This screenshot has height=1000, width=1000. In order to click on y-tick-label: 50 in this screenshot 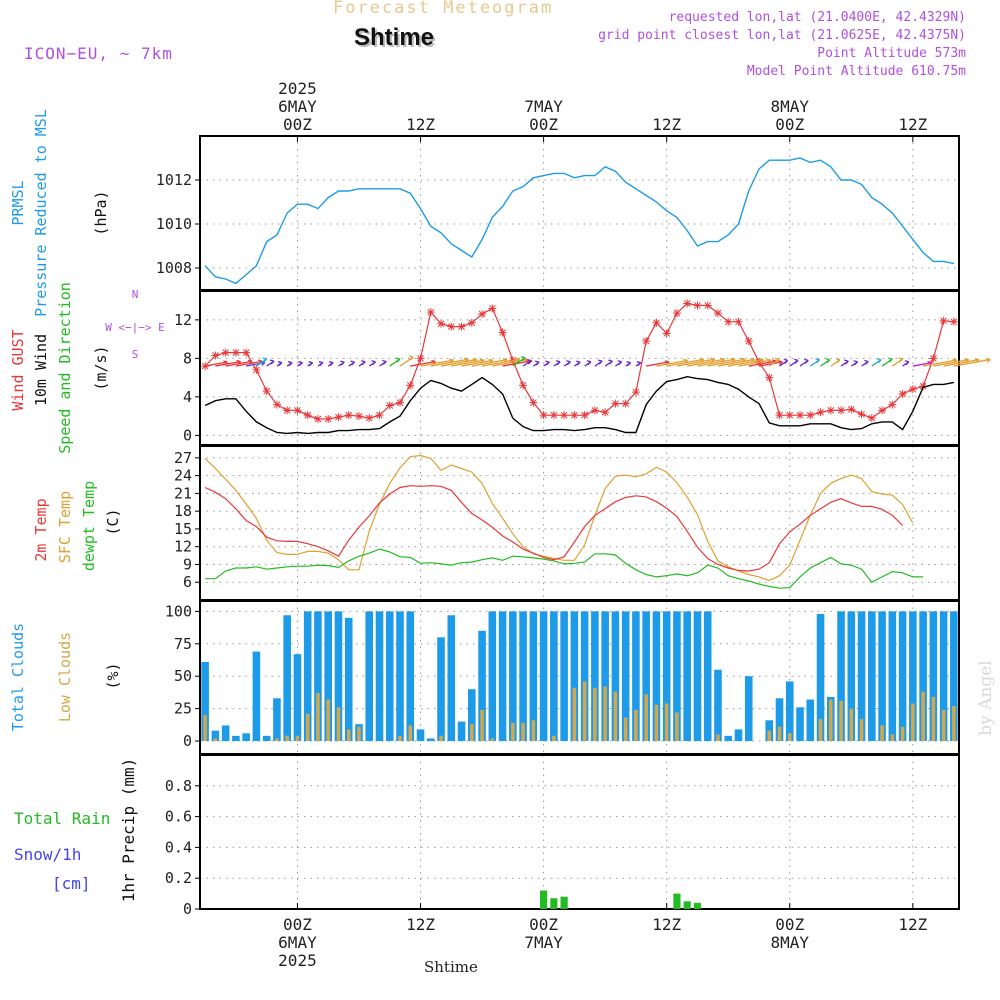, I will do `click(183, 676)`.